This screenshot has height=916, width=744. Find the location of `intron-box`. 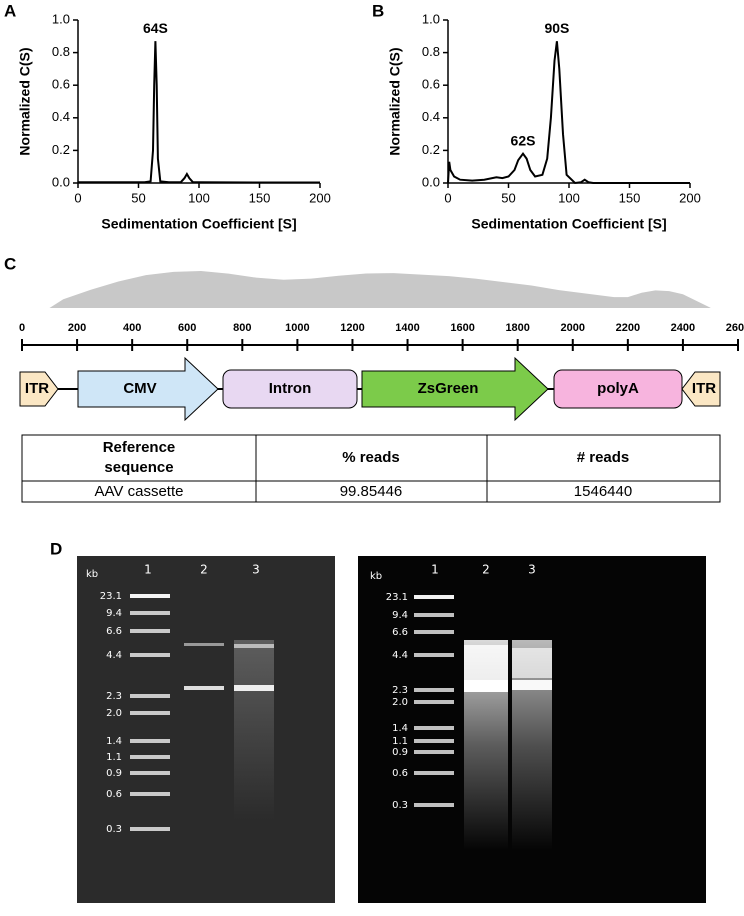

intron-box is located at coordinates (290, 389).